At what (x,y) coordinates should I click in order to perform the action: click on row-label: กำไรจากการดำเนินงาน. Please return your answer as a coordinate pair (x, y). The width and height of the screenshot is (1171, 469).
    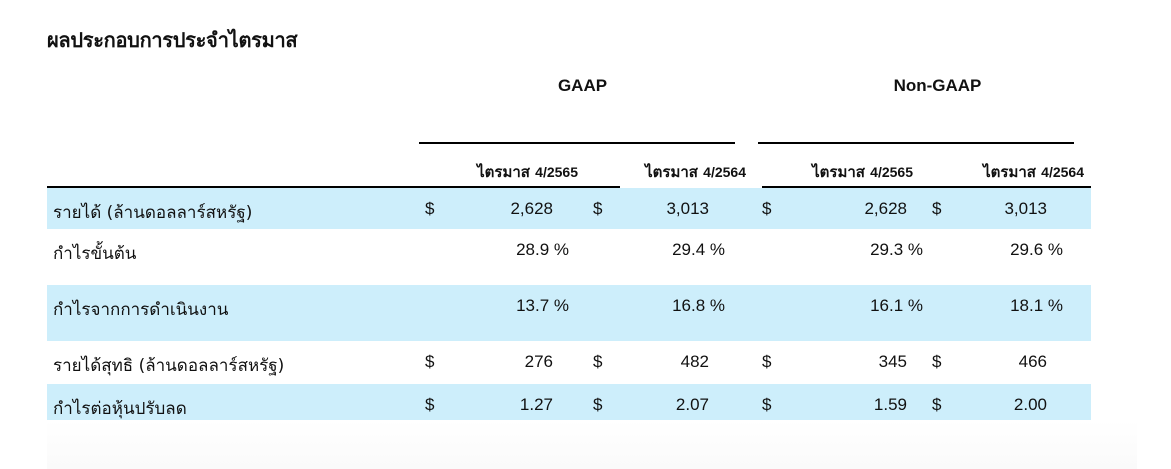
    Looking at the image, I should click on (141, 310).